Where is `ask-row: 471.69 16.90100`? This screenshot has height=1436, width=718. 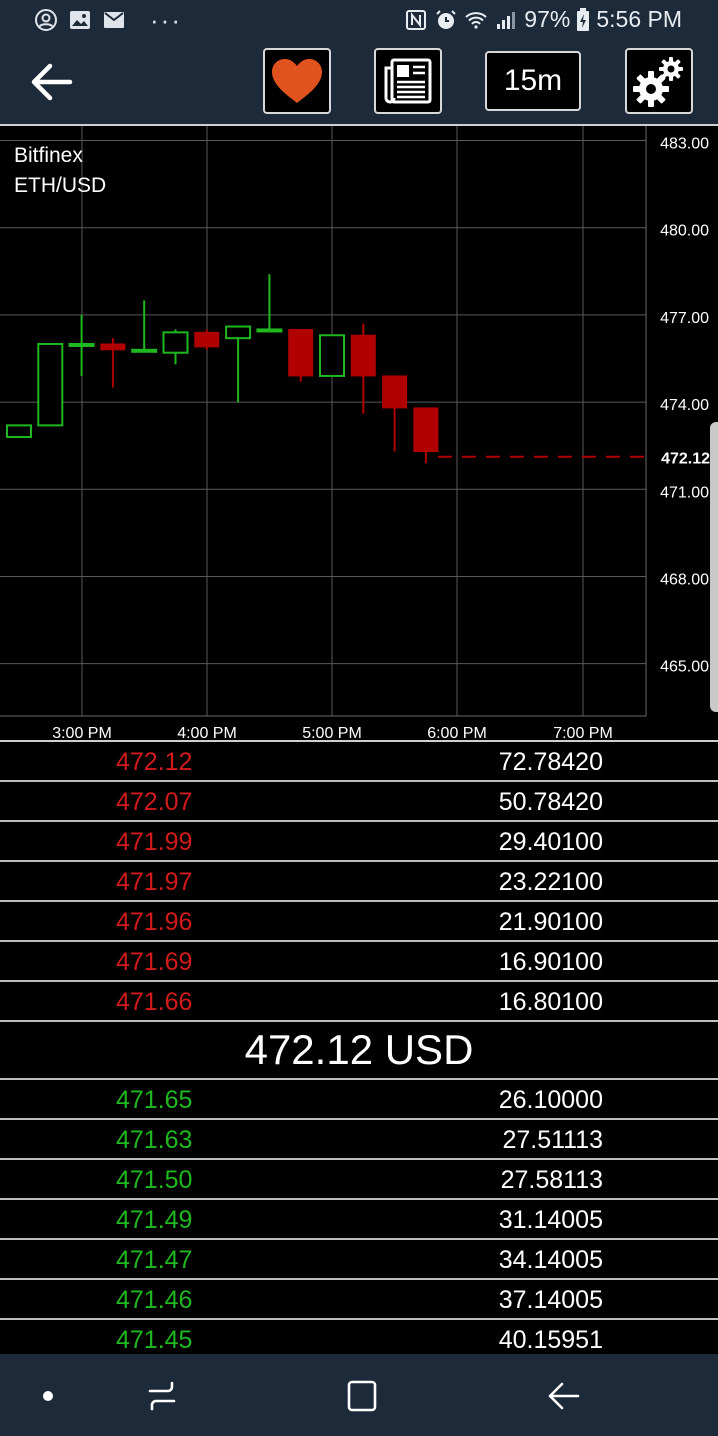
ask-row: 471.69 16.90100 is located at coordinates (359, 962).